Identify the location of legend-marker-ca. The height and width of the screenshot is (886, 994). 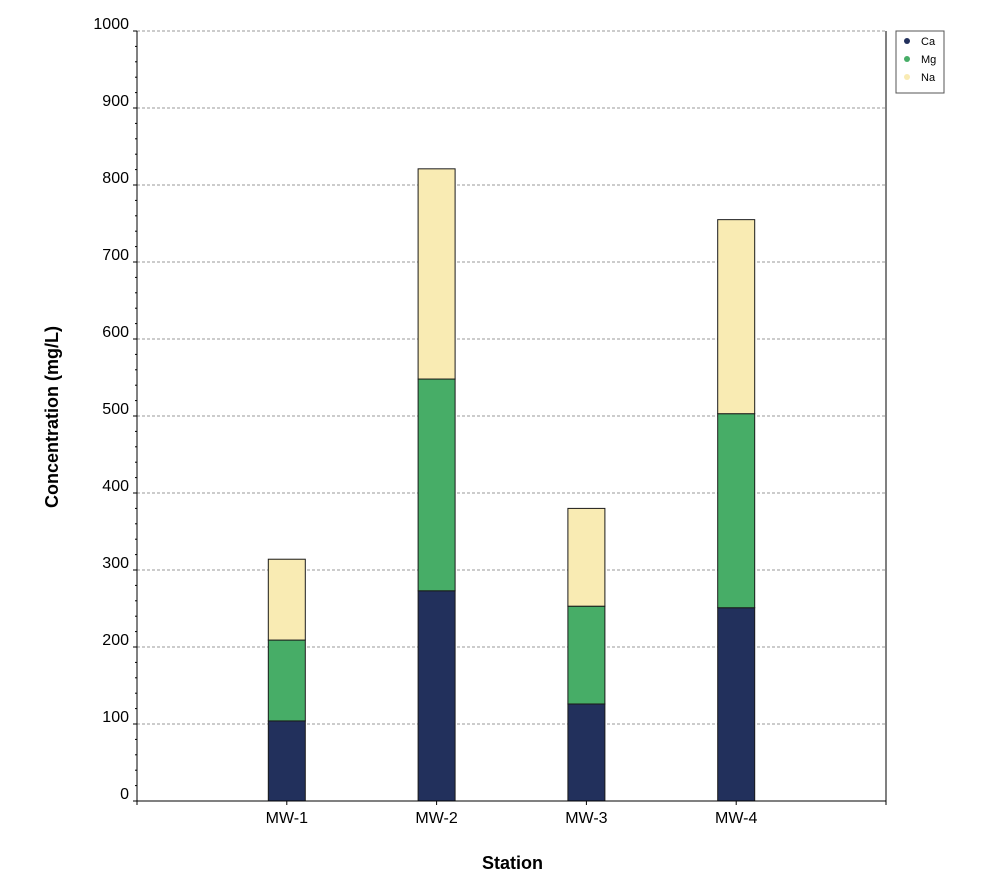
(907, 41).